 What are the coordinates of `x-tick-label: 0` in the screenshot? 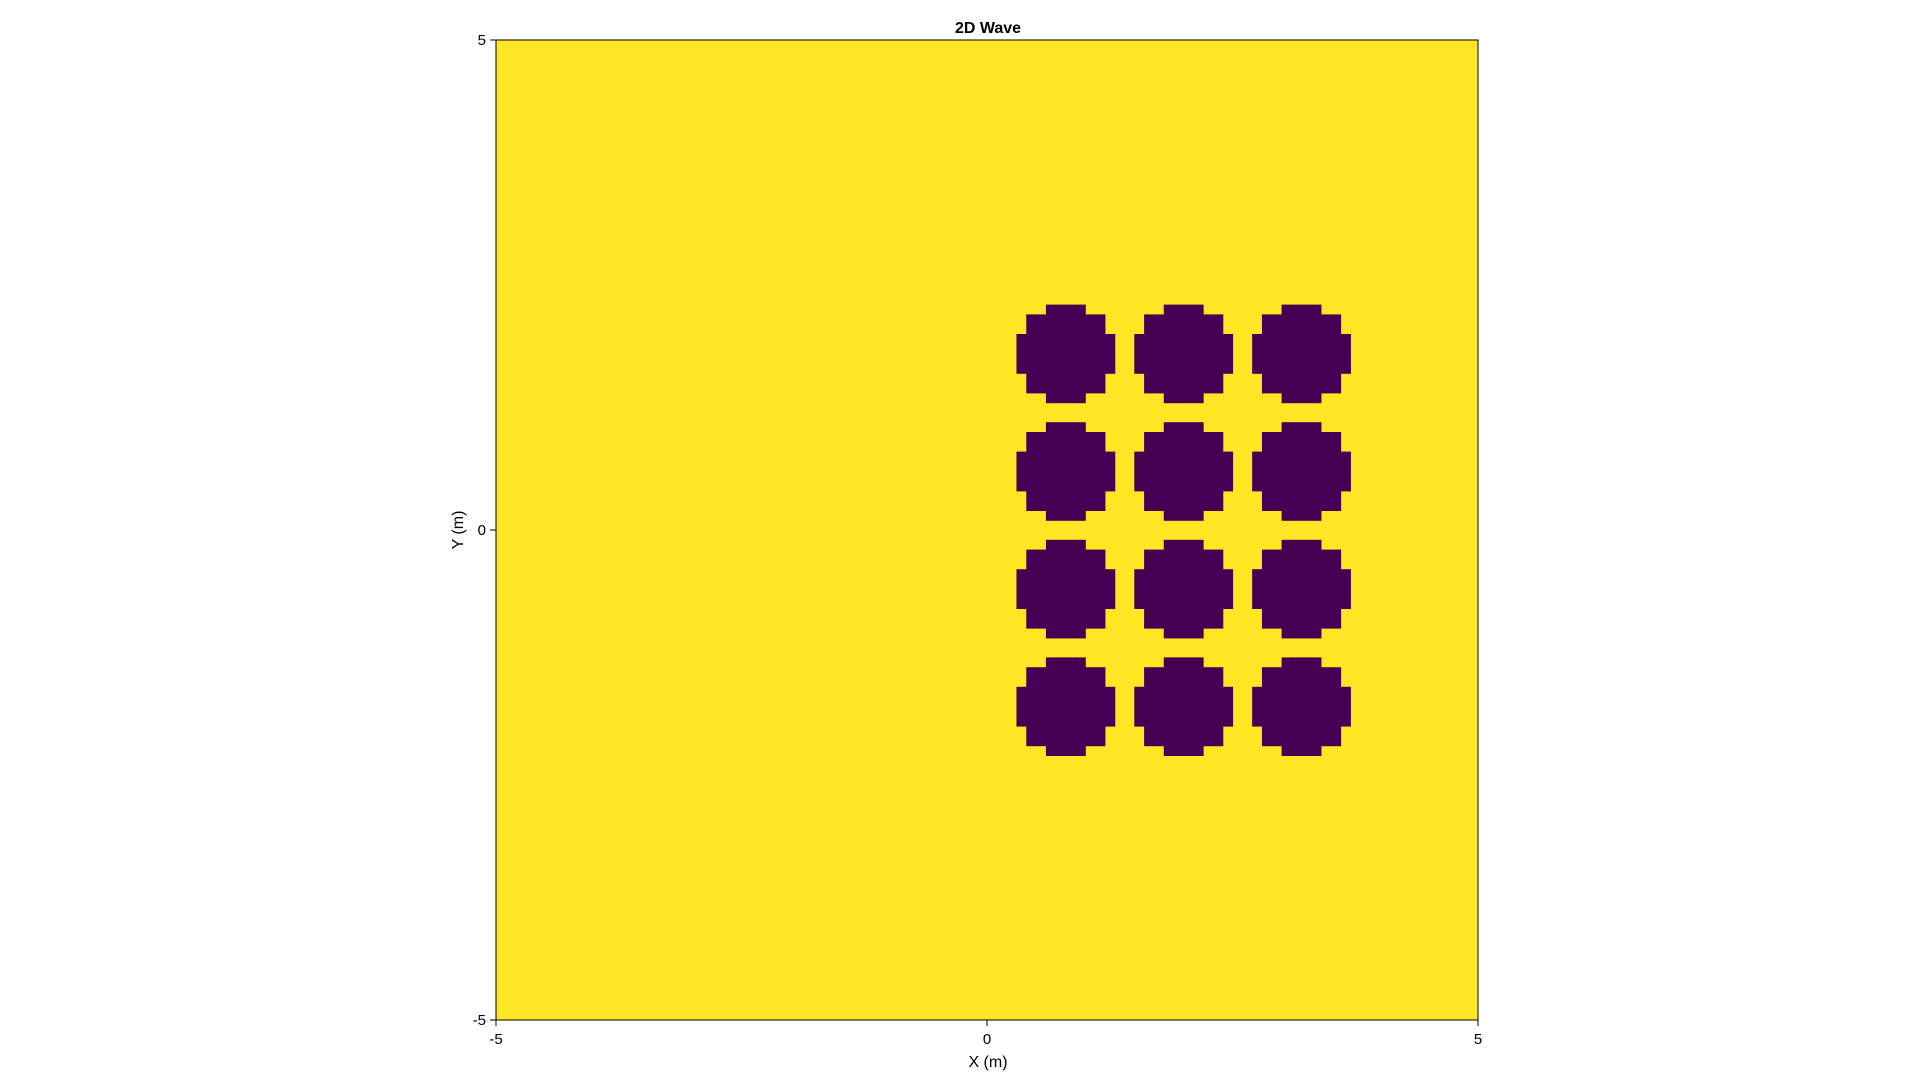 It's located at (987, 1039).